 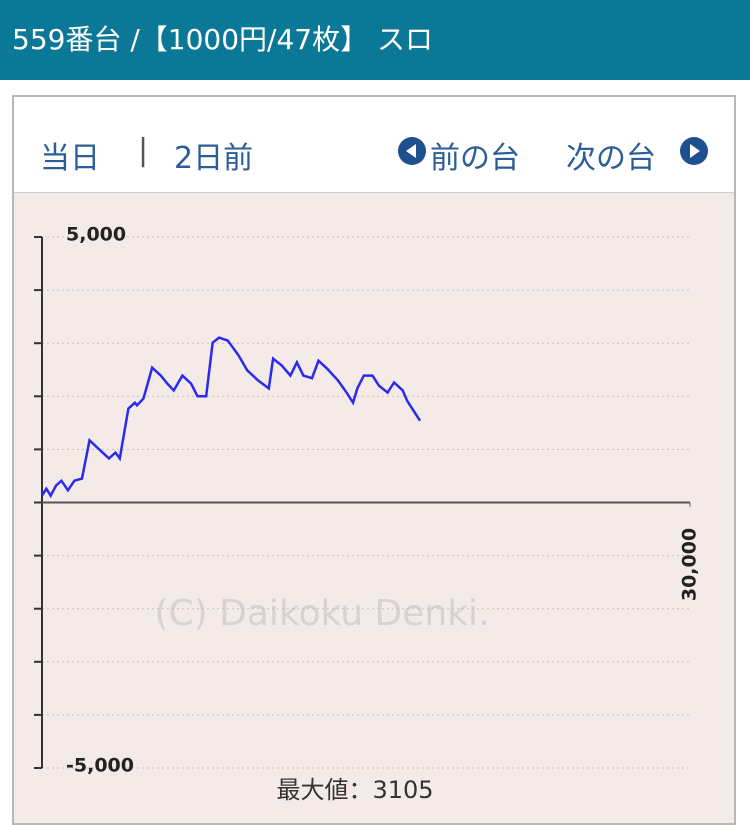 I want to click on watermark: (C) Daikoku Denki., so click(x=321, y=613).